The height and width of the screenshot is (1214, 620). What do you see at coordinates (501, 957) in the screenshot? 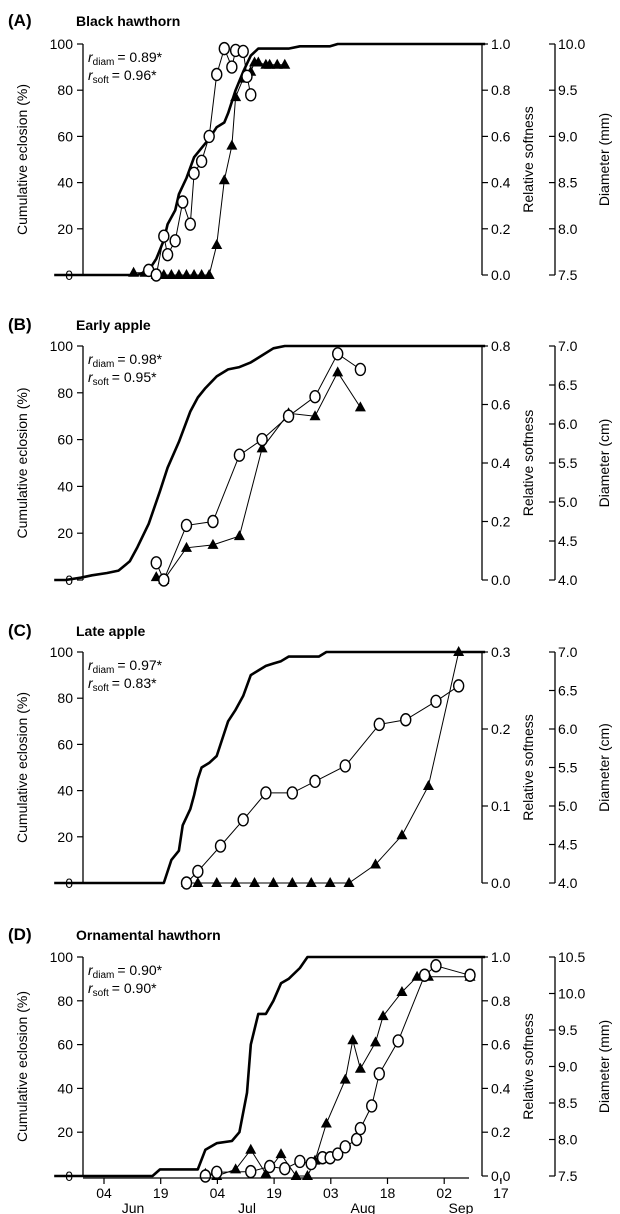
I see `softness-tick-label: 1.0` at bounding box center [501, 957].